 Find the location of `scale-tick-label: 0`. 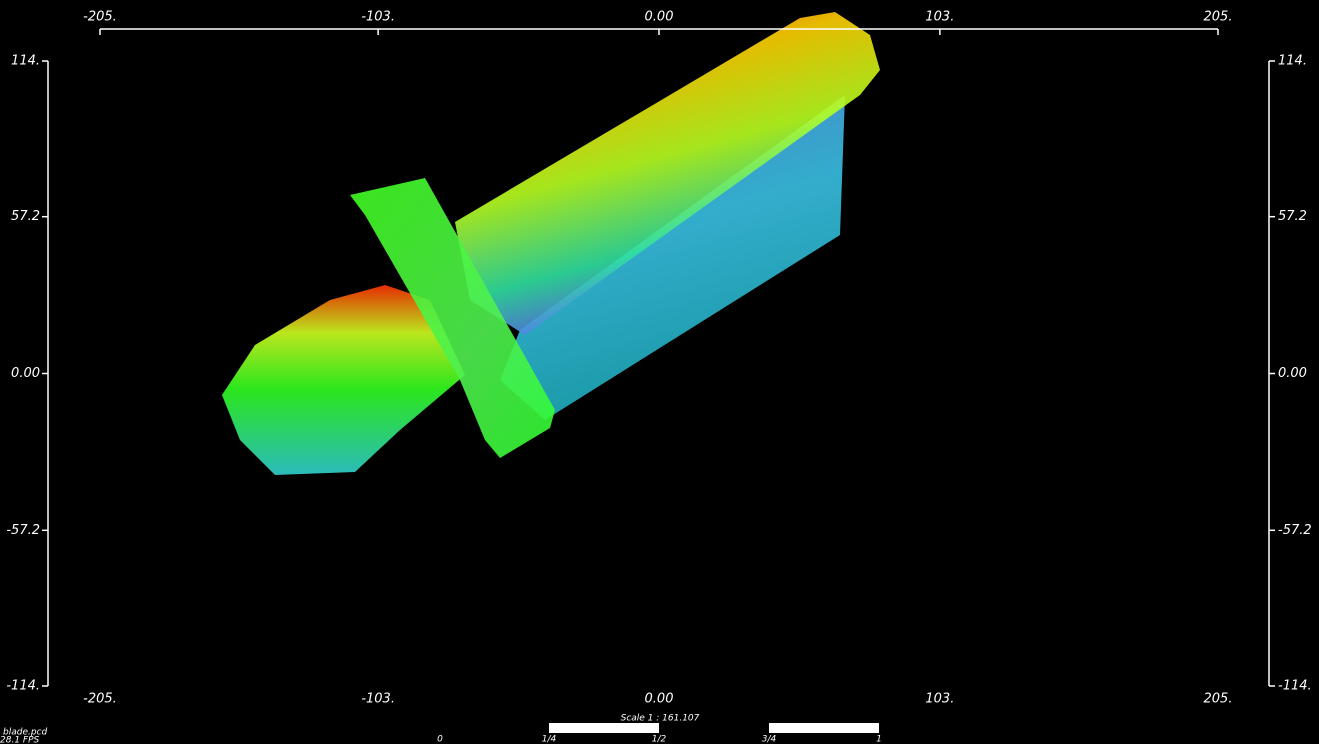

scale-tick-label: 0 is located at coordinates (440, 739).